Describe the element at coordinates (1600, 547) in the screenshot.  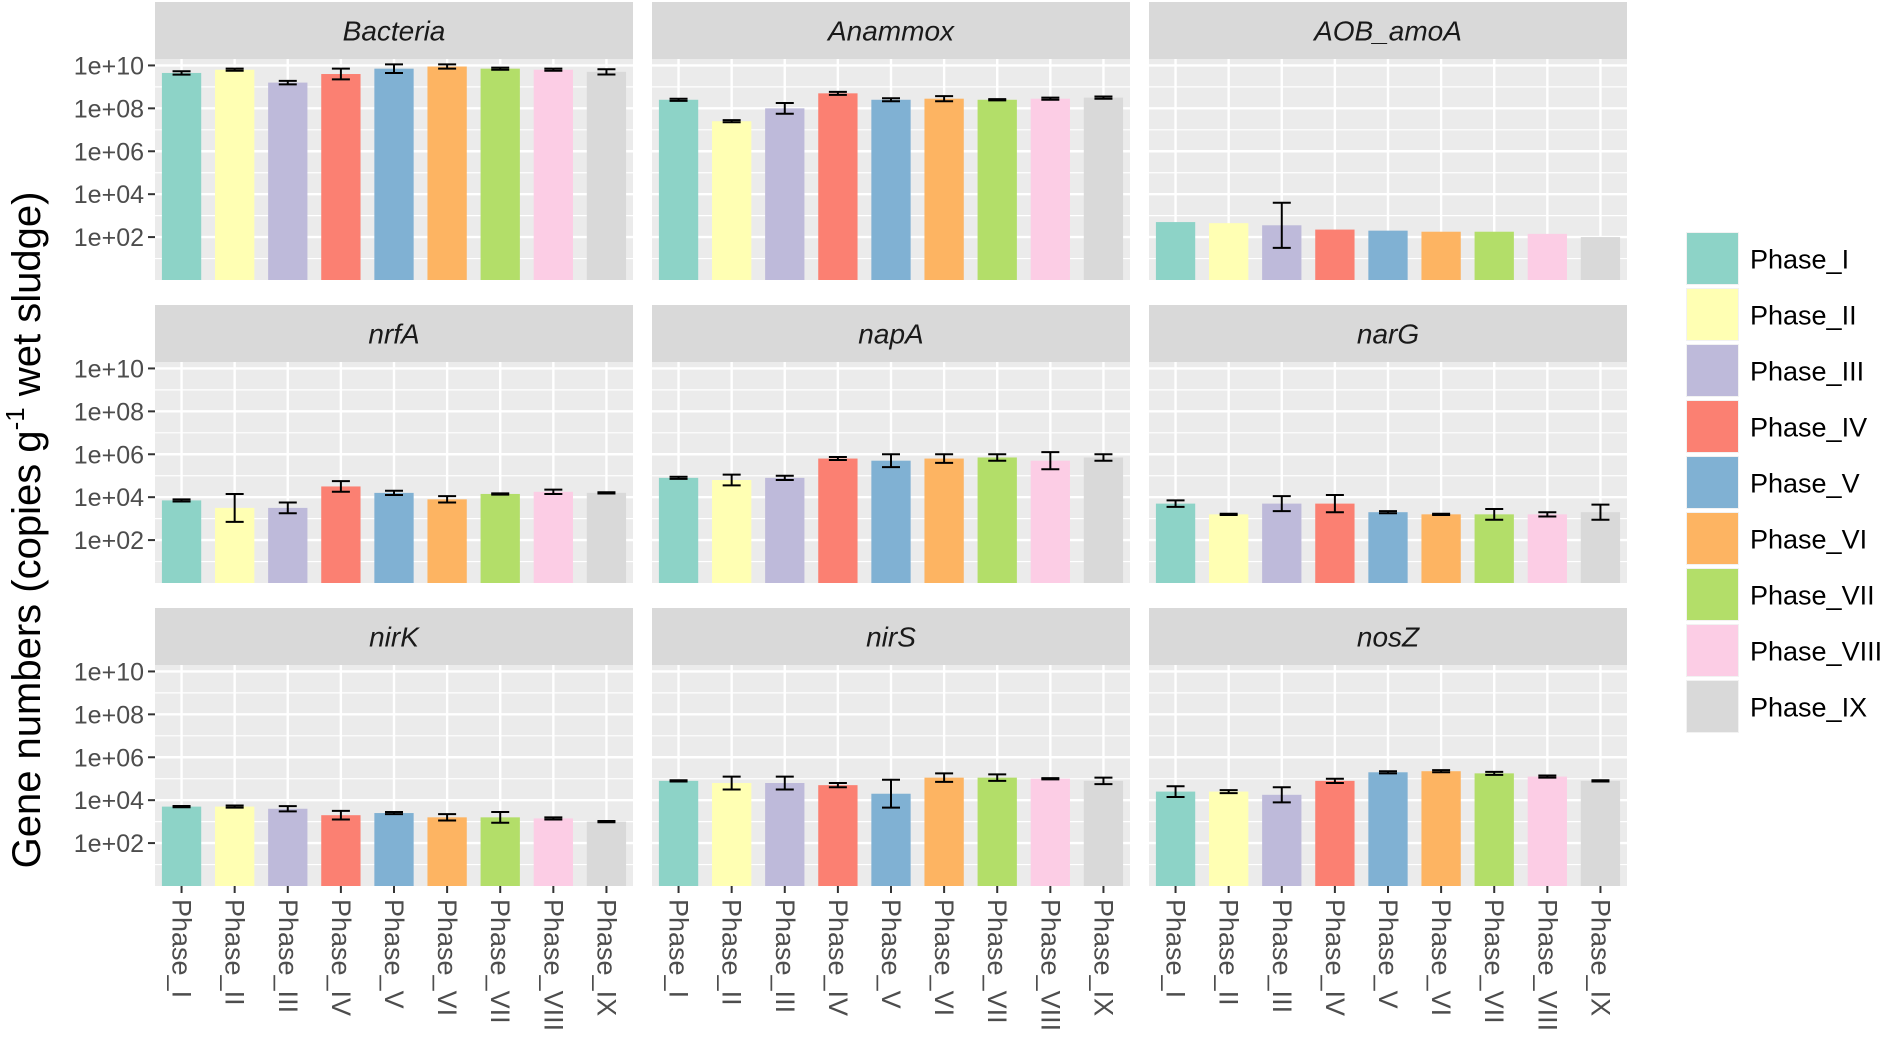
I see `bar-phase-ix` at that location.